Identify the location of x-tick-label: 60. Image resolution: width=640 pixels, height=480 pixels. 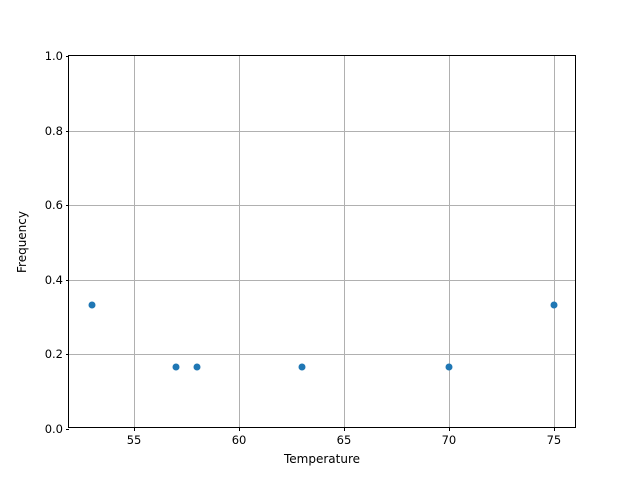
(239, 440).